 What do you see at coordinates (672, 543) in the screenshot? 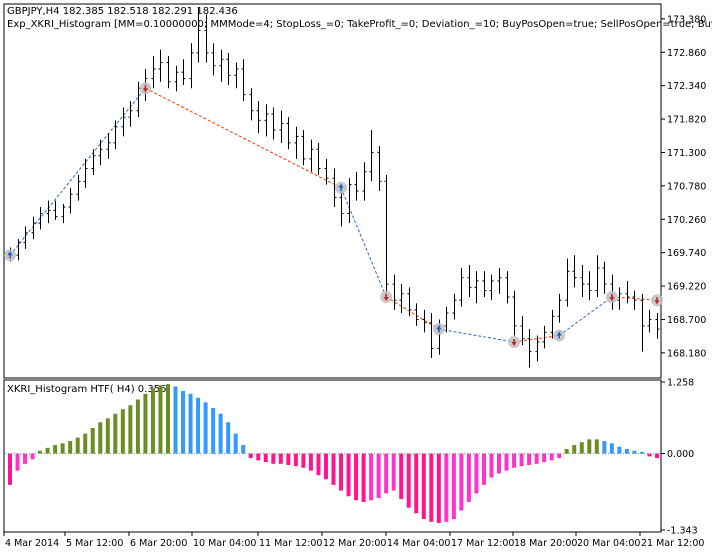
I see `time-tick-label: 21 Mar 12:00` at bounding box center [672, 543].